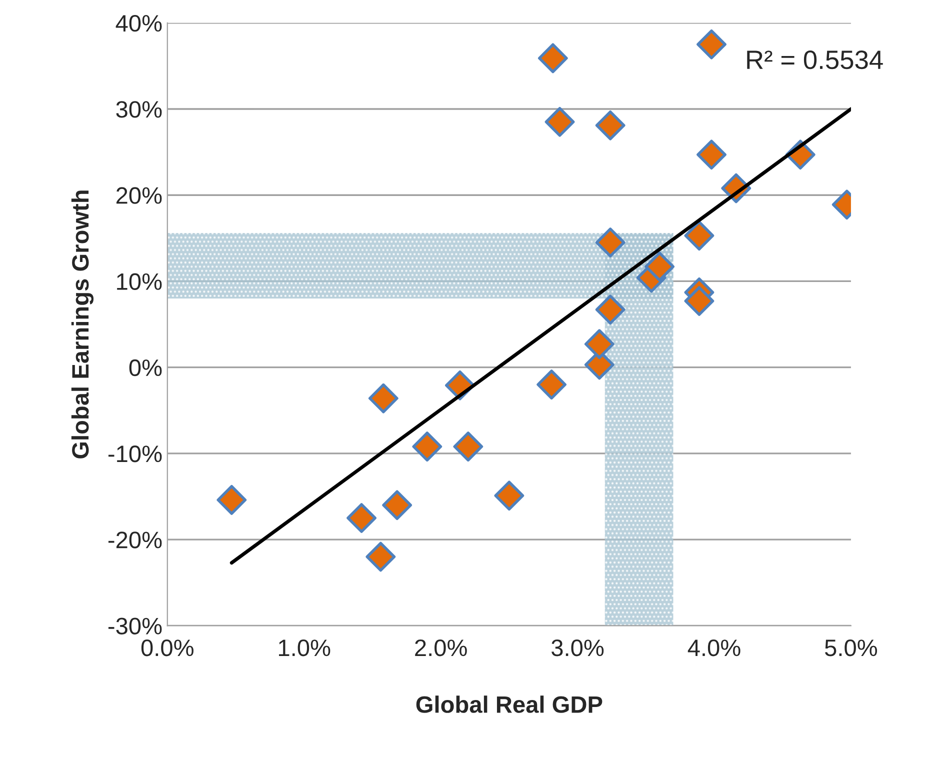 The height and width of the screenshot is (763, 930). What do you see at coordinates (135, 540) in the screenshot?
I see `y-tick-label: -20%` at bounding box center [135, 540].